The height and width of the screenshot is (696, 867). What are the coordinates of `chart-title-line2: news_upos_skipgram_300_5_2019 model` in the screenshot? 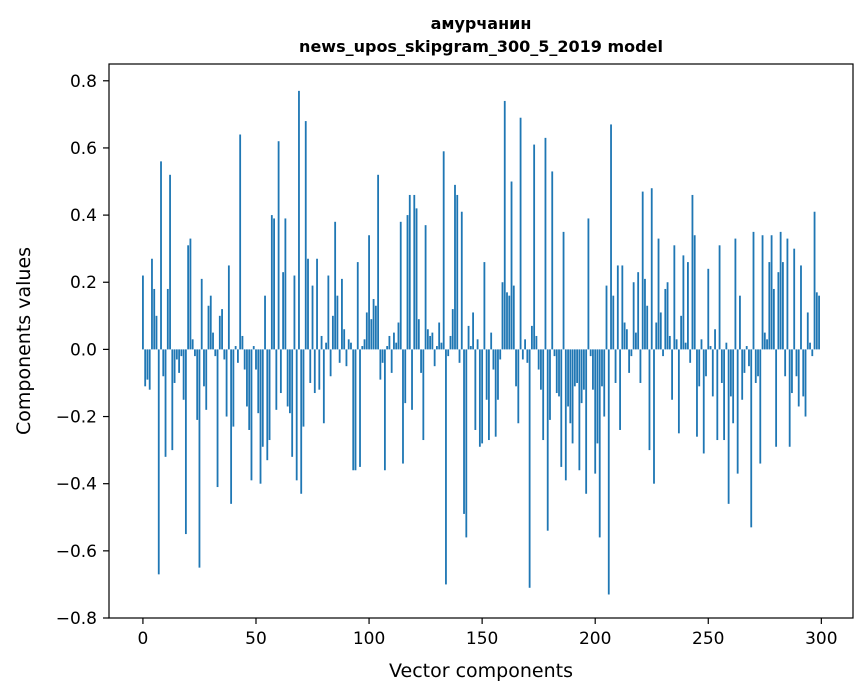 It's located at (481, 46).